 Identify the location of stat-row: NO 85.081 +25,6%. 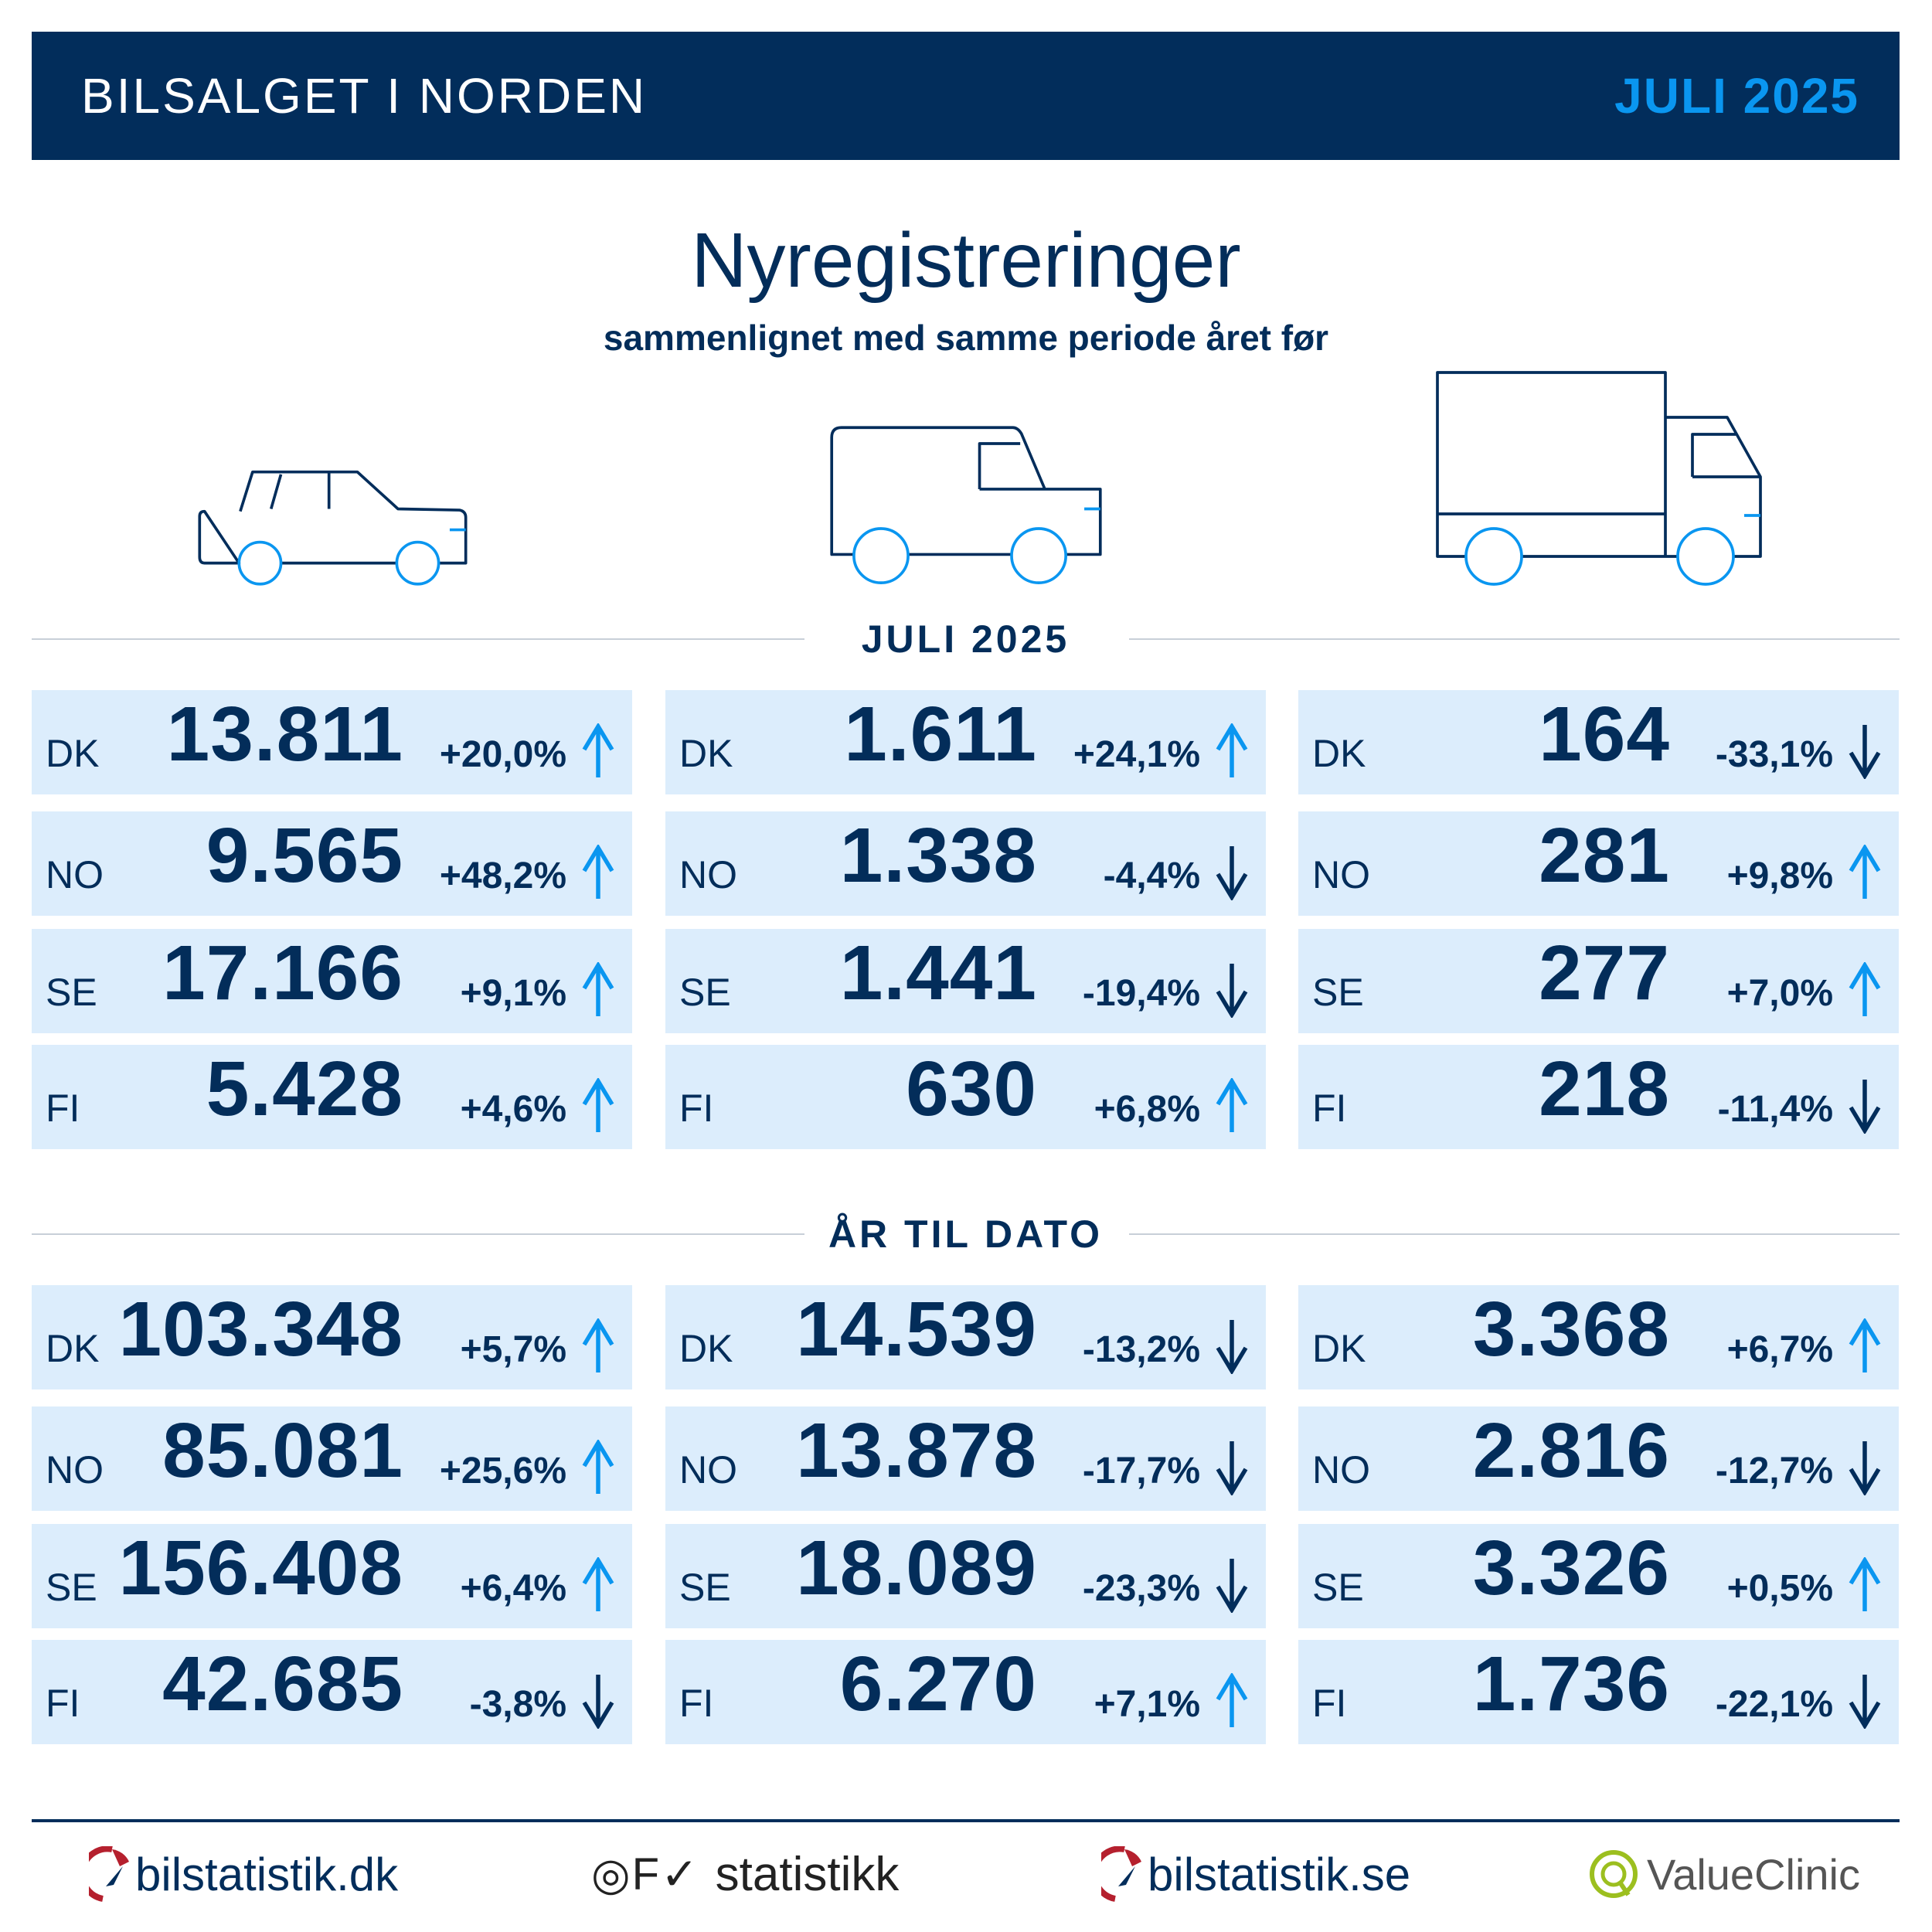
(332, 1459).